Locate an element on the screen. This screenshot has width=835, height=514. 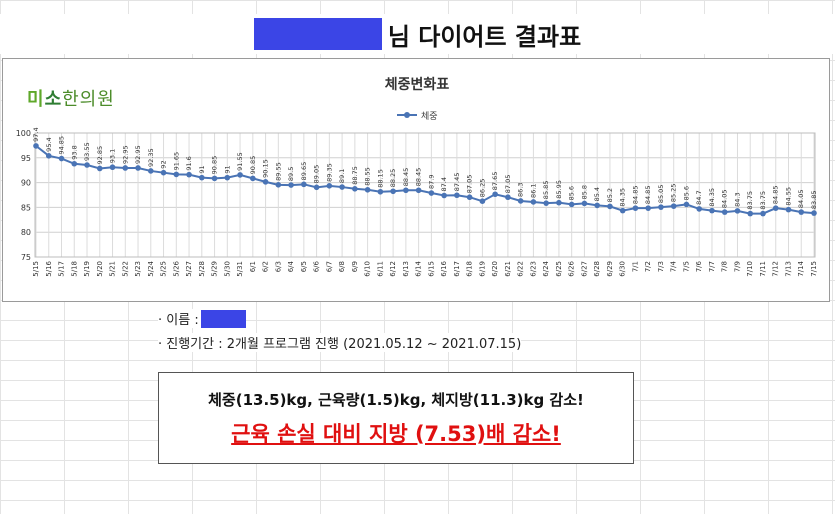
x-tick-label: 5/29 is located at coordinates (215, 269).